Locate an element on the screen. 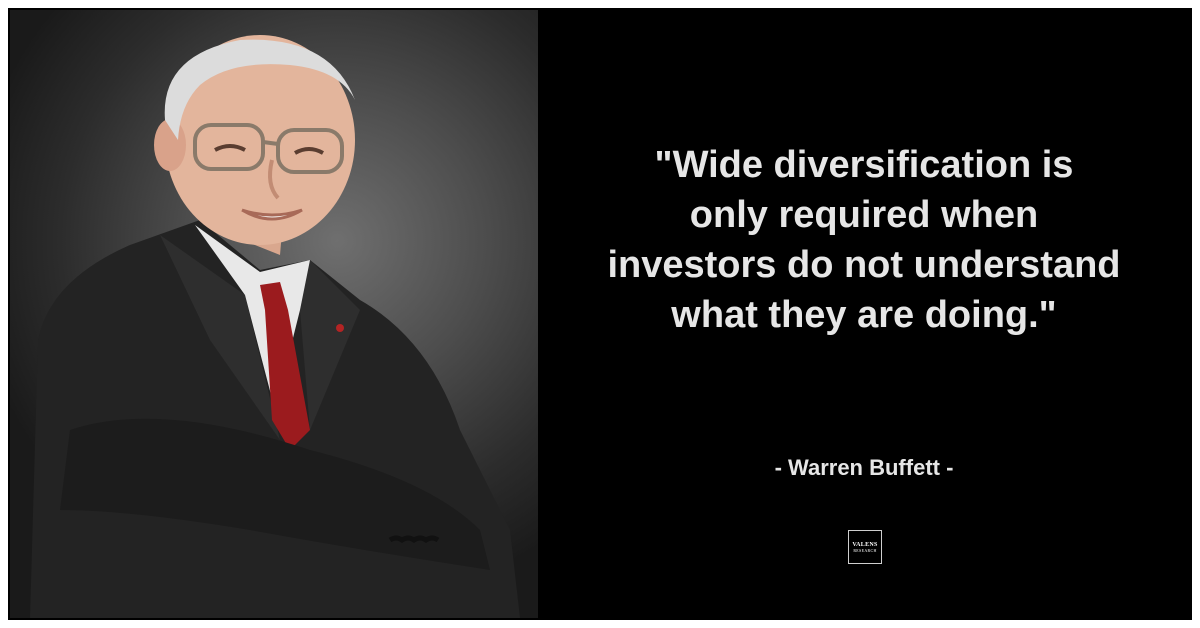  hair is located at coordinates (259, 90).